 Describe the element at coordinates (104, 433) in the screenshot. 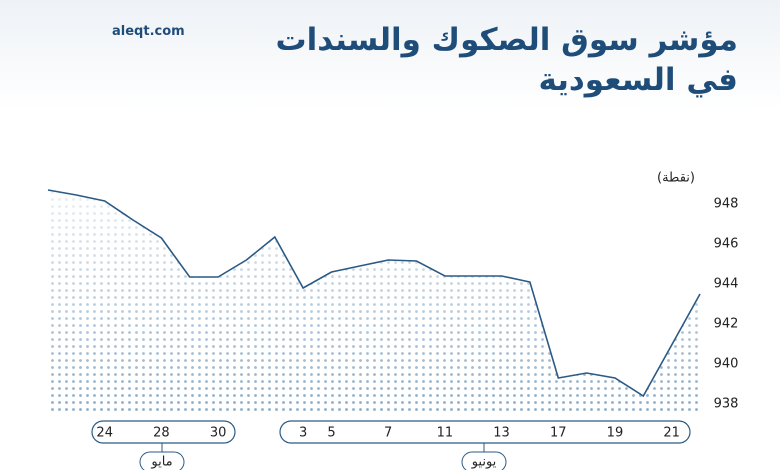

I see `x-tick-label: 24` at that location.